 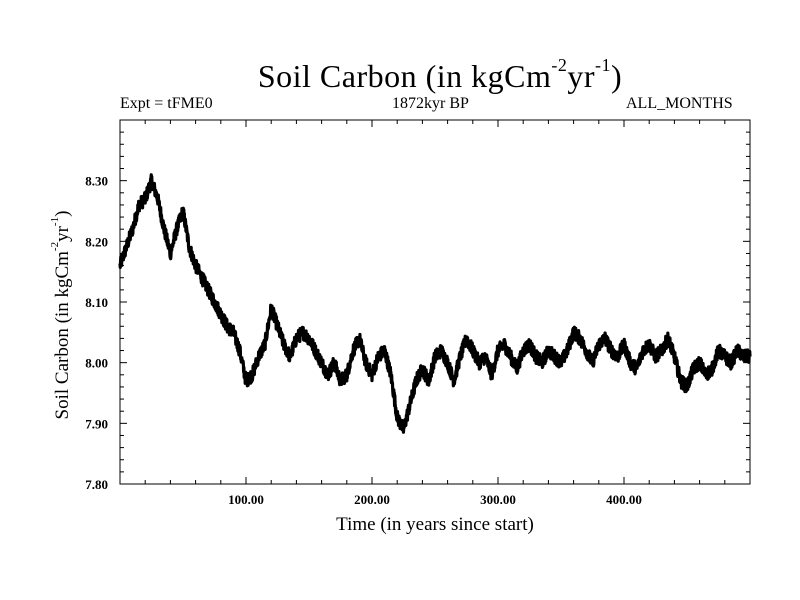 What do you see at coordinates (430, 103) in the screenshot?
I see `subtitle-period: 1872kyr BP` at bounding box center [430, 103].